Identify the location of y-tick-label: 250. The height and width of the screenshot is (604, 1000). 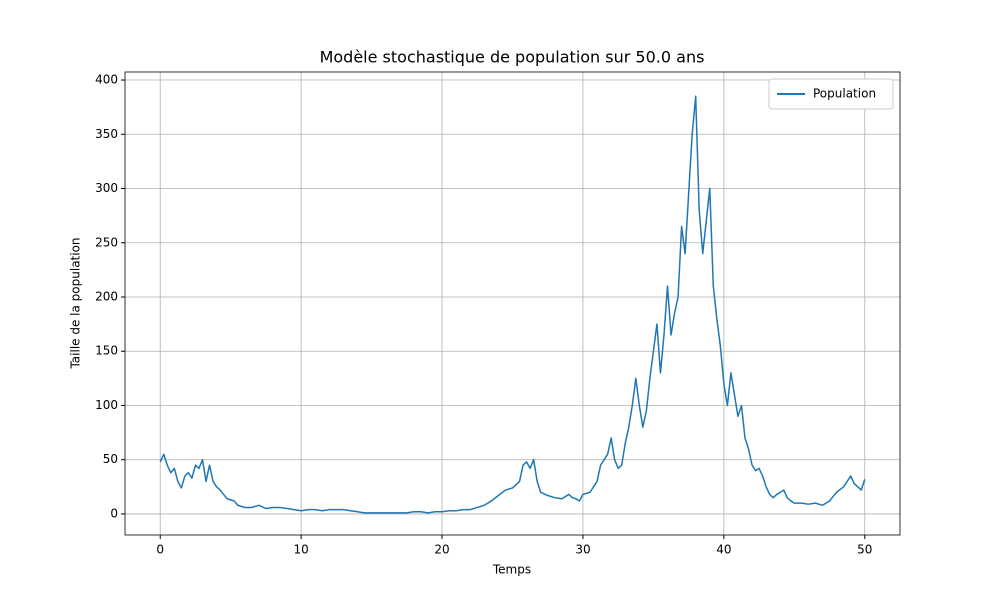
(106, 242).